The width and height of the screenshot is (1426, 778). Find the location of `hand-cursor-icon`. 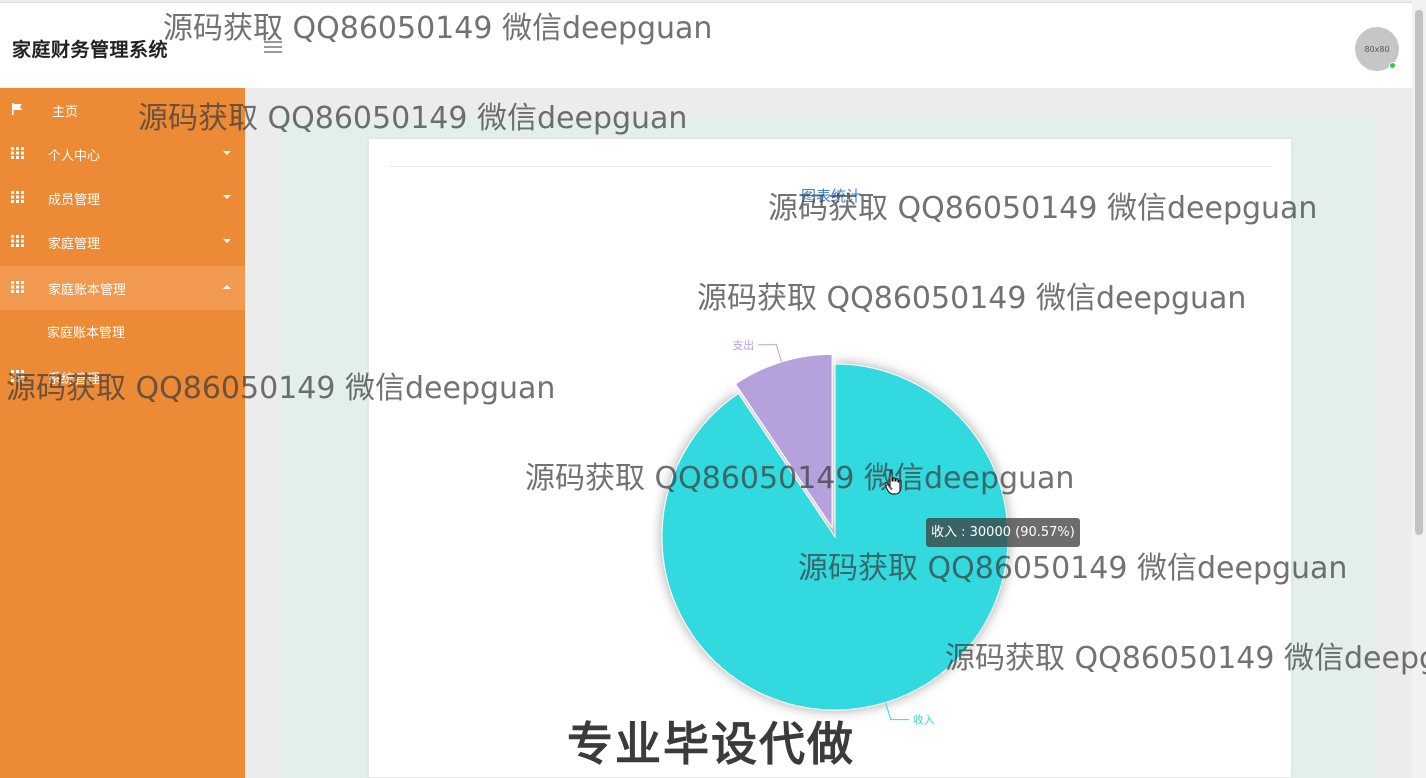

hand-cursor-icon is located at coordinates (893, 482).